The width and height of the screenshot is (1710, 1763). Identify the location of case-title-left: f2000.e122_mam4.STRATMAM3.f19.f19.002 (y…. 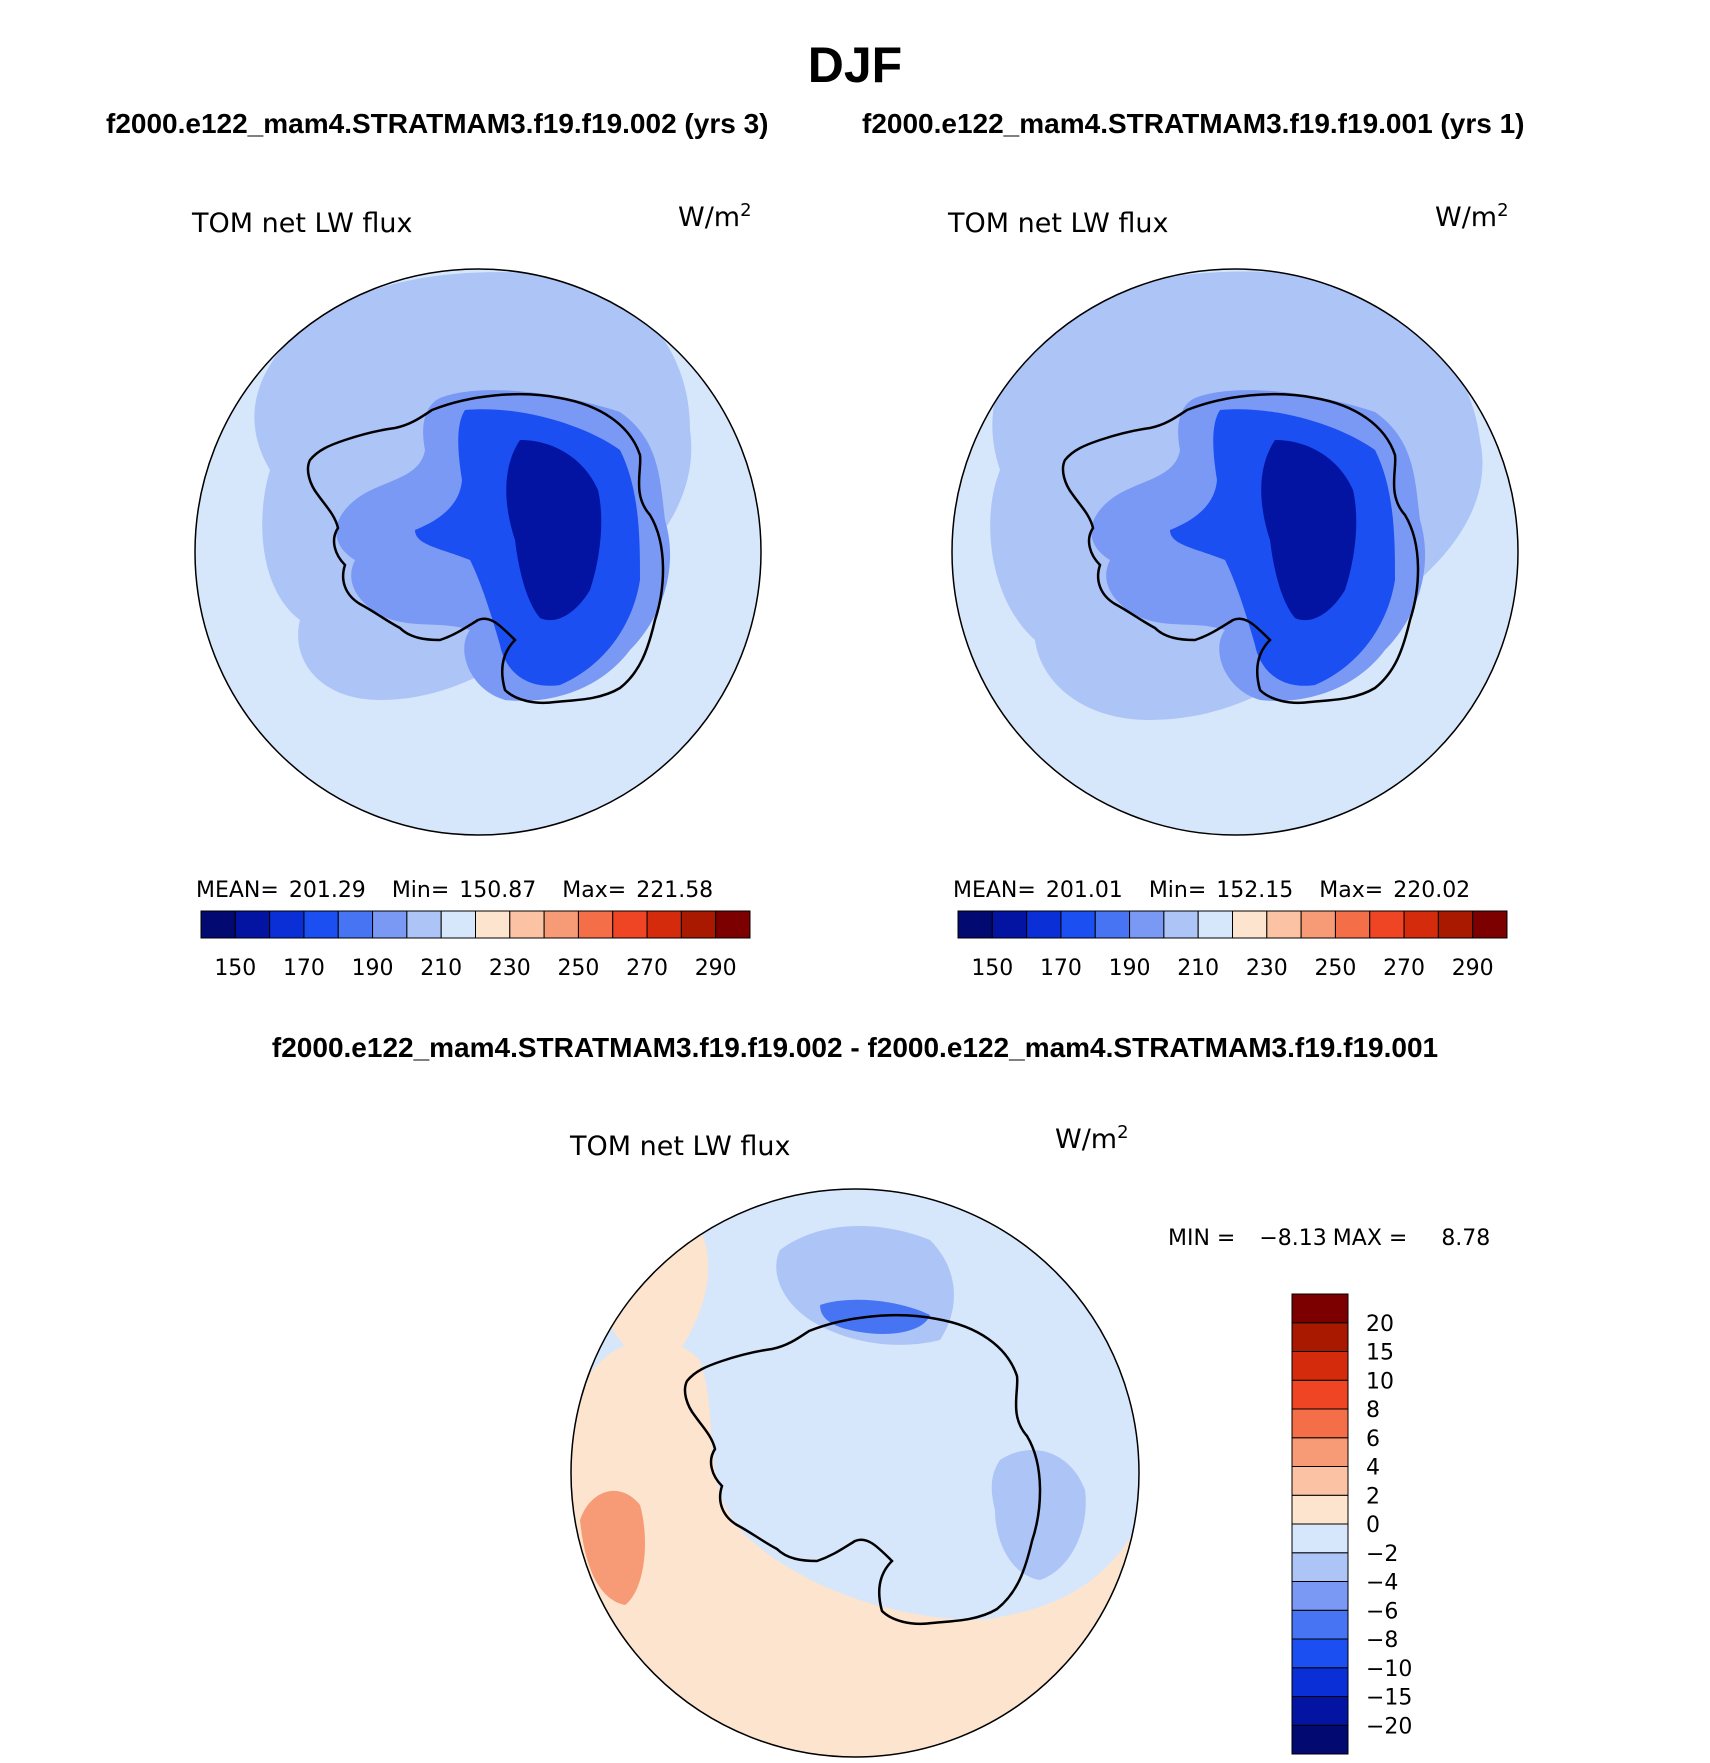
(437, 123).